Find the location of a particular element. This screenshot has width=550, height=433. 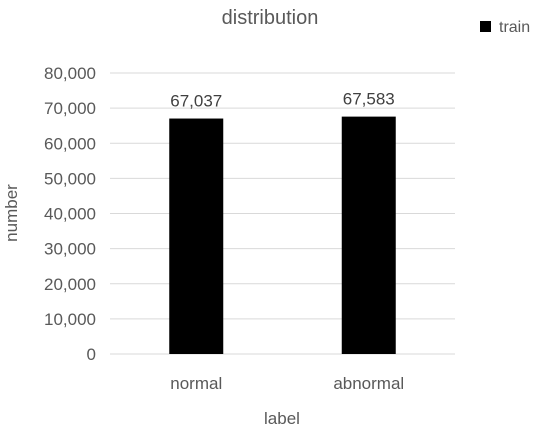

bar-normal is located at coordinates (196, 236).